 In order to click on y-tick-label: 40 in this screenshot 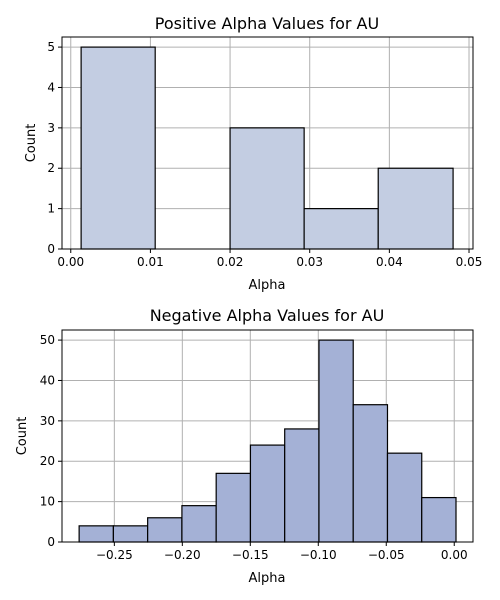, I will do `click(47, 380)`.